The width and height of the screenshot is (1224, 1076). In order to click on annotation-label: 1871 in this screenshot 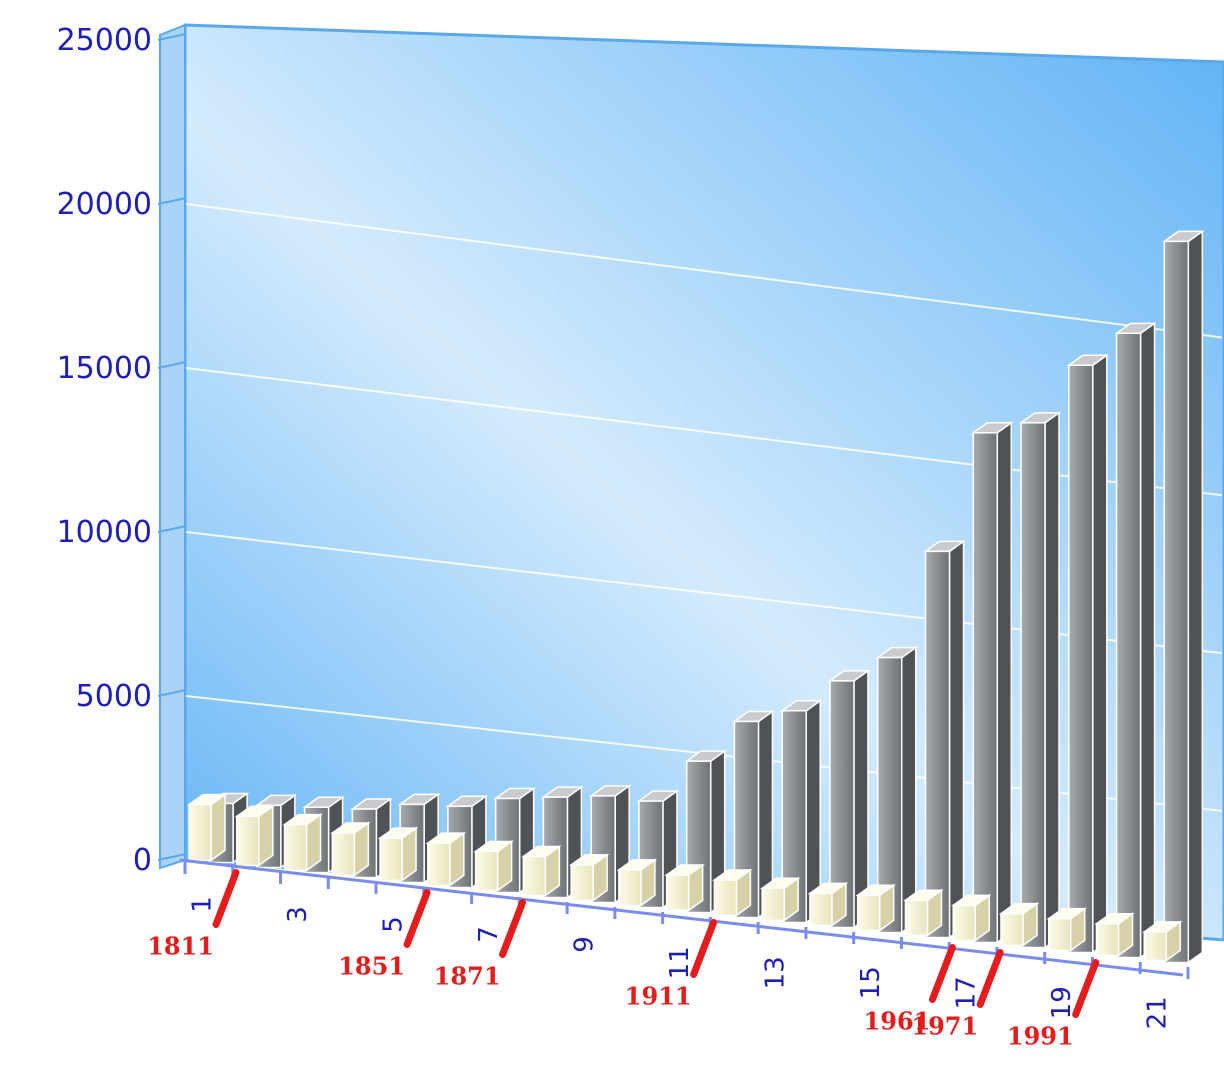, I will do `click(467, 976)`.